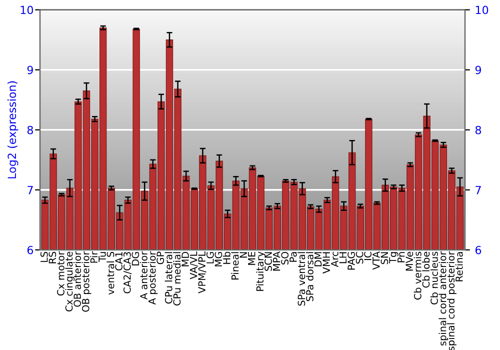 This screenshot has height=350, width=500. What do you see at coordinates (136, 259) in the screenshot?
I see `x-tick-label: DG` at bounding box center [136, 259].